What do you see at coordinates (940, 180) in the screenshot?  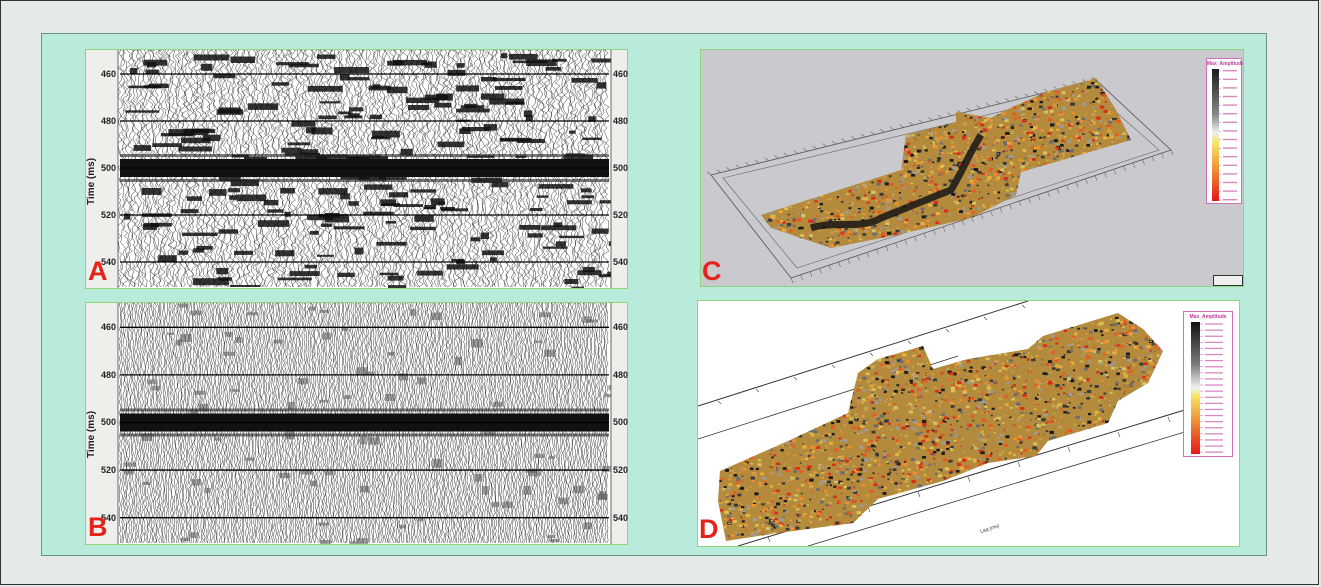 I see `panel-c-map-graphic` at bounding box center [940, 180].